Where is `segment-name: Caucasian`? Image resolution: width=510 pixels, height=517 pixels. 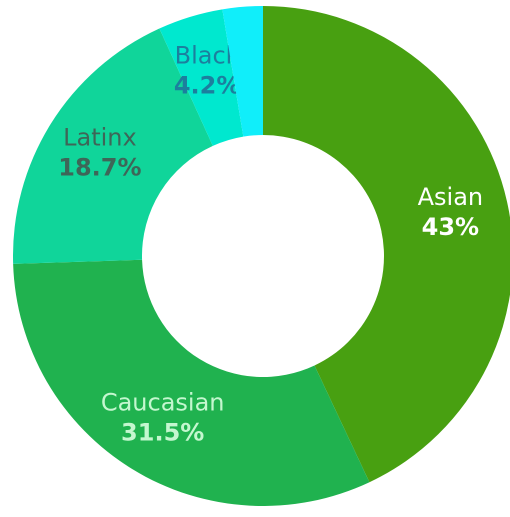 segment-name: Caucasian is located at coordinates (163, 403).